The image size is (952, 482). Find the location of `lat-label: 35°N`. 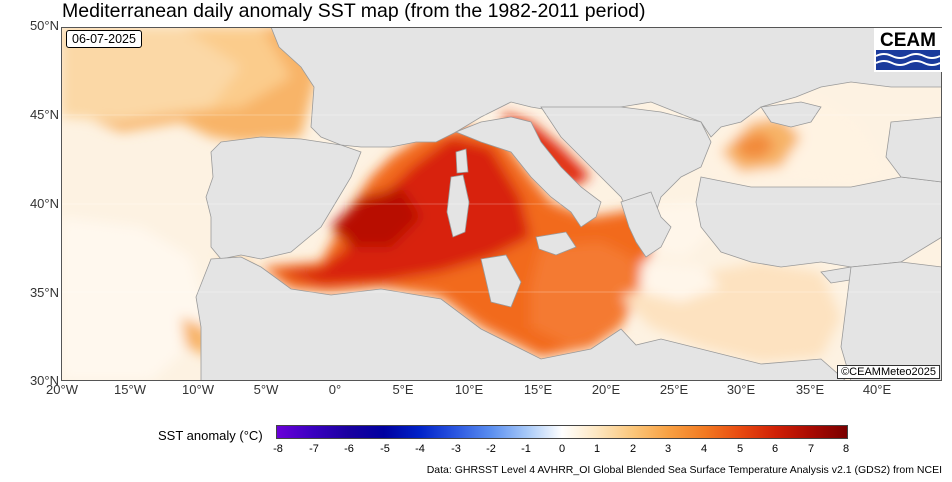

lat-label: 35°N is located at coordinates (44, 292).